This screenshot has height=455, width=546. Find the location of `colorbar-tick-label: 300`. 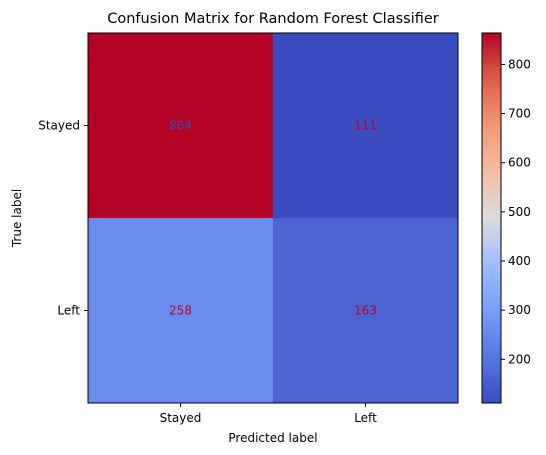

colorbar-tick-label: 300 is located at coordinates (519, 310).